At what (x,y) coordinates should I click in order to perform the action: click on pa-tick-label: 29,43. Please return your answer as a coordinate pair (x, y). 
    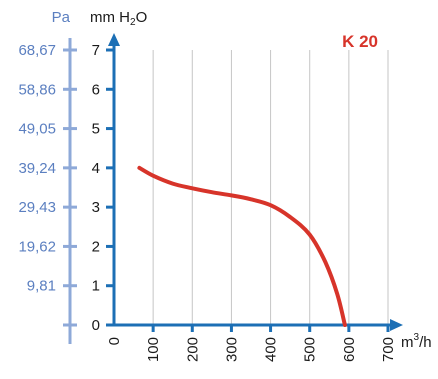
    Looking at the image, I should click on (37, 207).